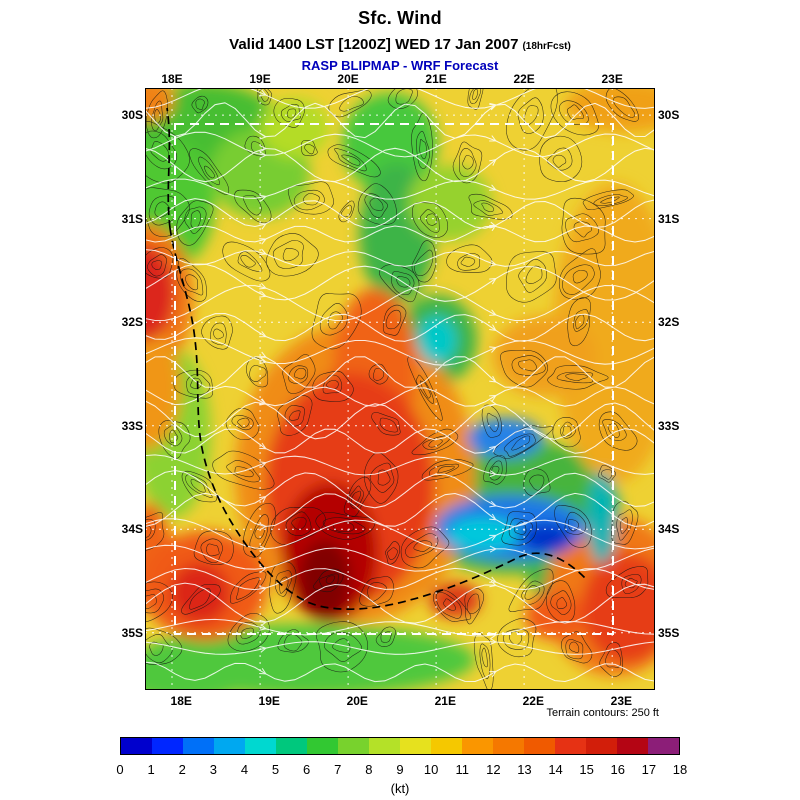  I want to click on lat-tick-right-33S: 33S, so click(669, 425).